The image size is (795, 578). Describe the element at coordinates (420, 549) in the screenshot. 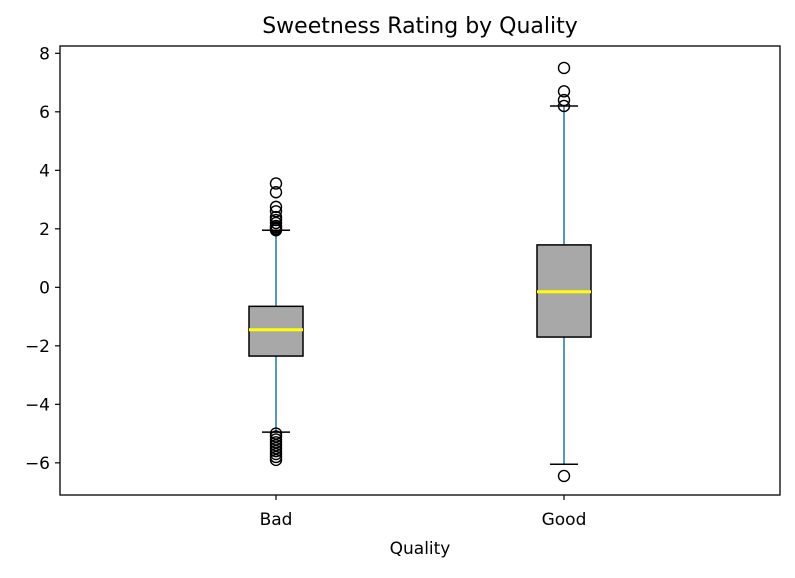

I see `x-axis-label: Quality` at that location.